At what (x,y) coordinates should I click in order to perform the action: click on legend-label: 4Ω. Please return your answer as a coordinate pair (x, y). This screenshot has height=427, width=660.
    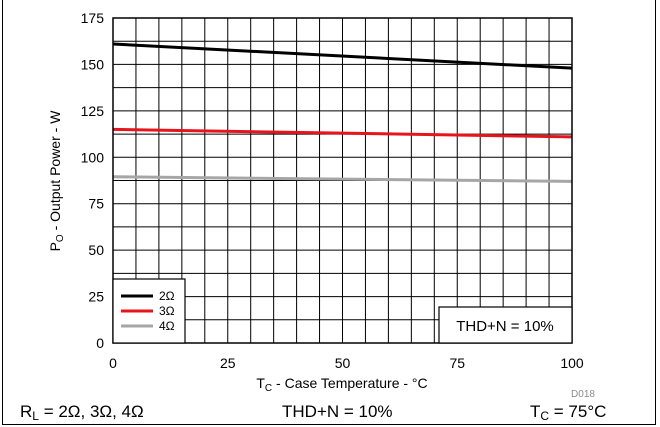
    Looking at the image, I should click on (167, 326).